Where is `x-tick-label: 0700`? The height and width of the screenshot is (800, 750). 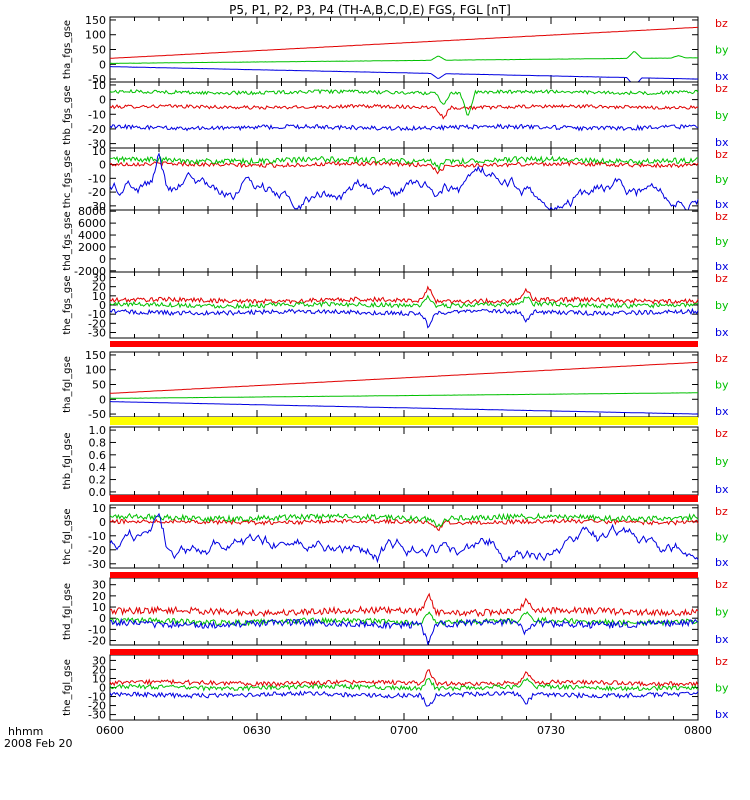
x-tick-label: 0700 is located at coordinates (404, 730).